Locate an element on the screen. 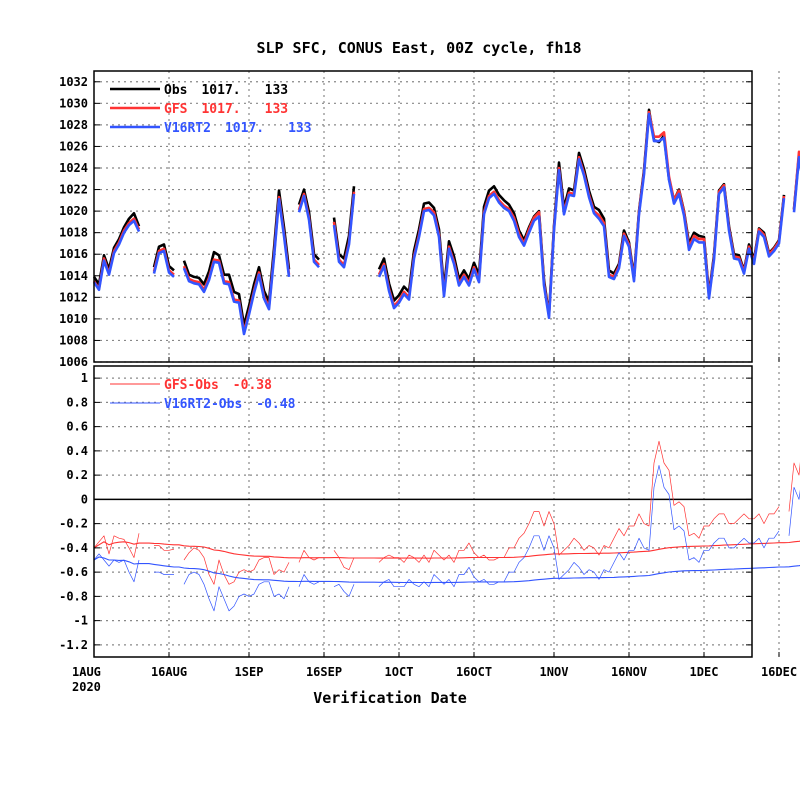 The height and width of the screenshot is (800, 800). y-tick-label: 1024 is located at coordinates (73, 168).